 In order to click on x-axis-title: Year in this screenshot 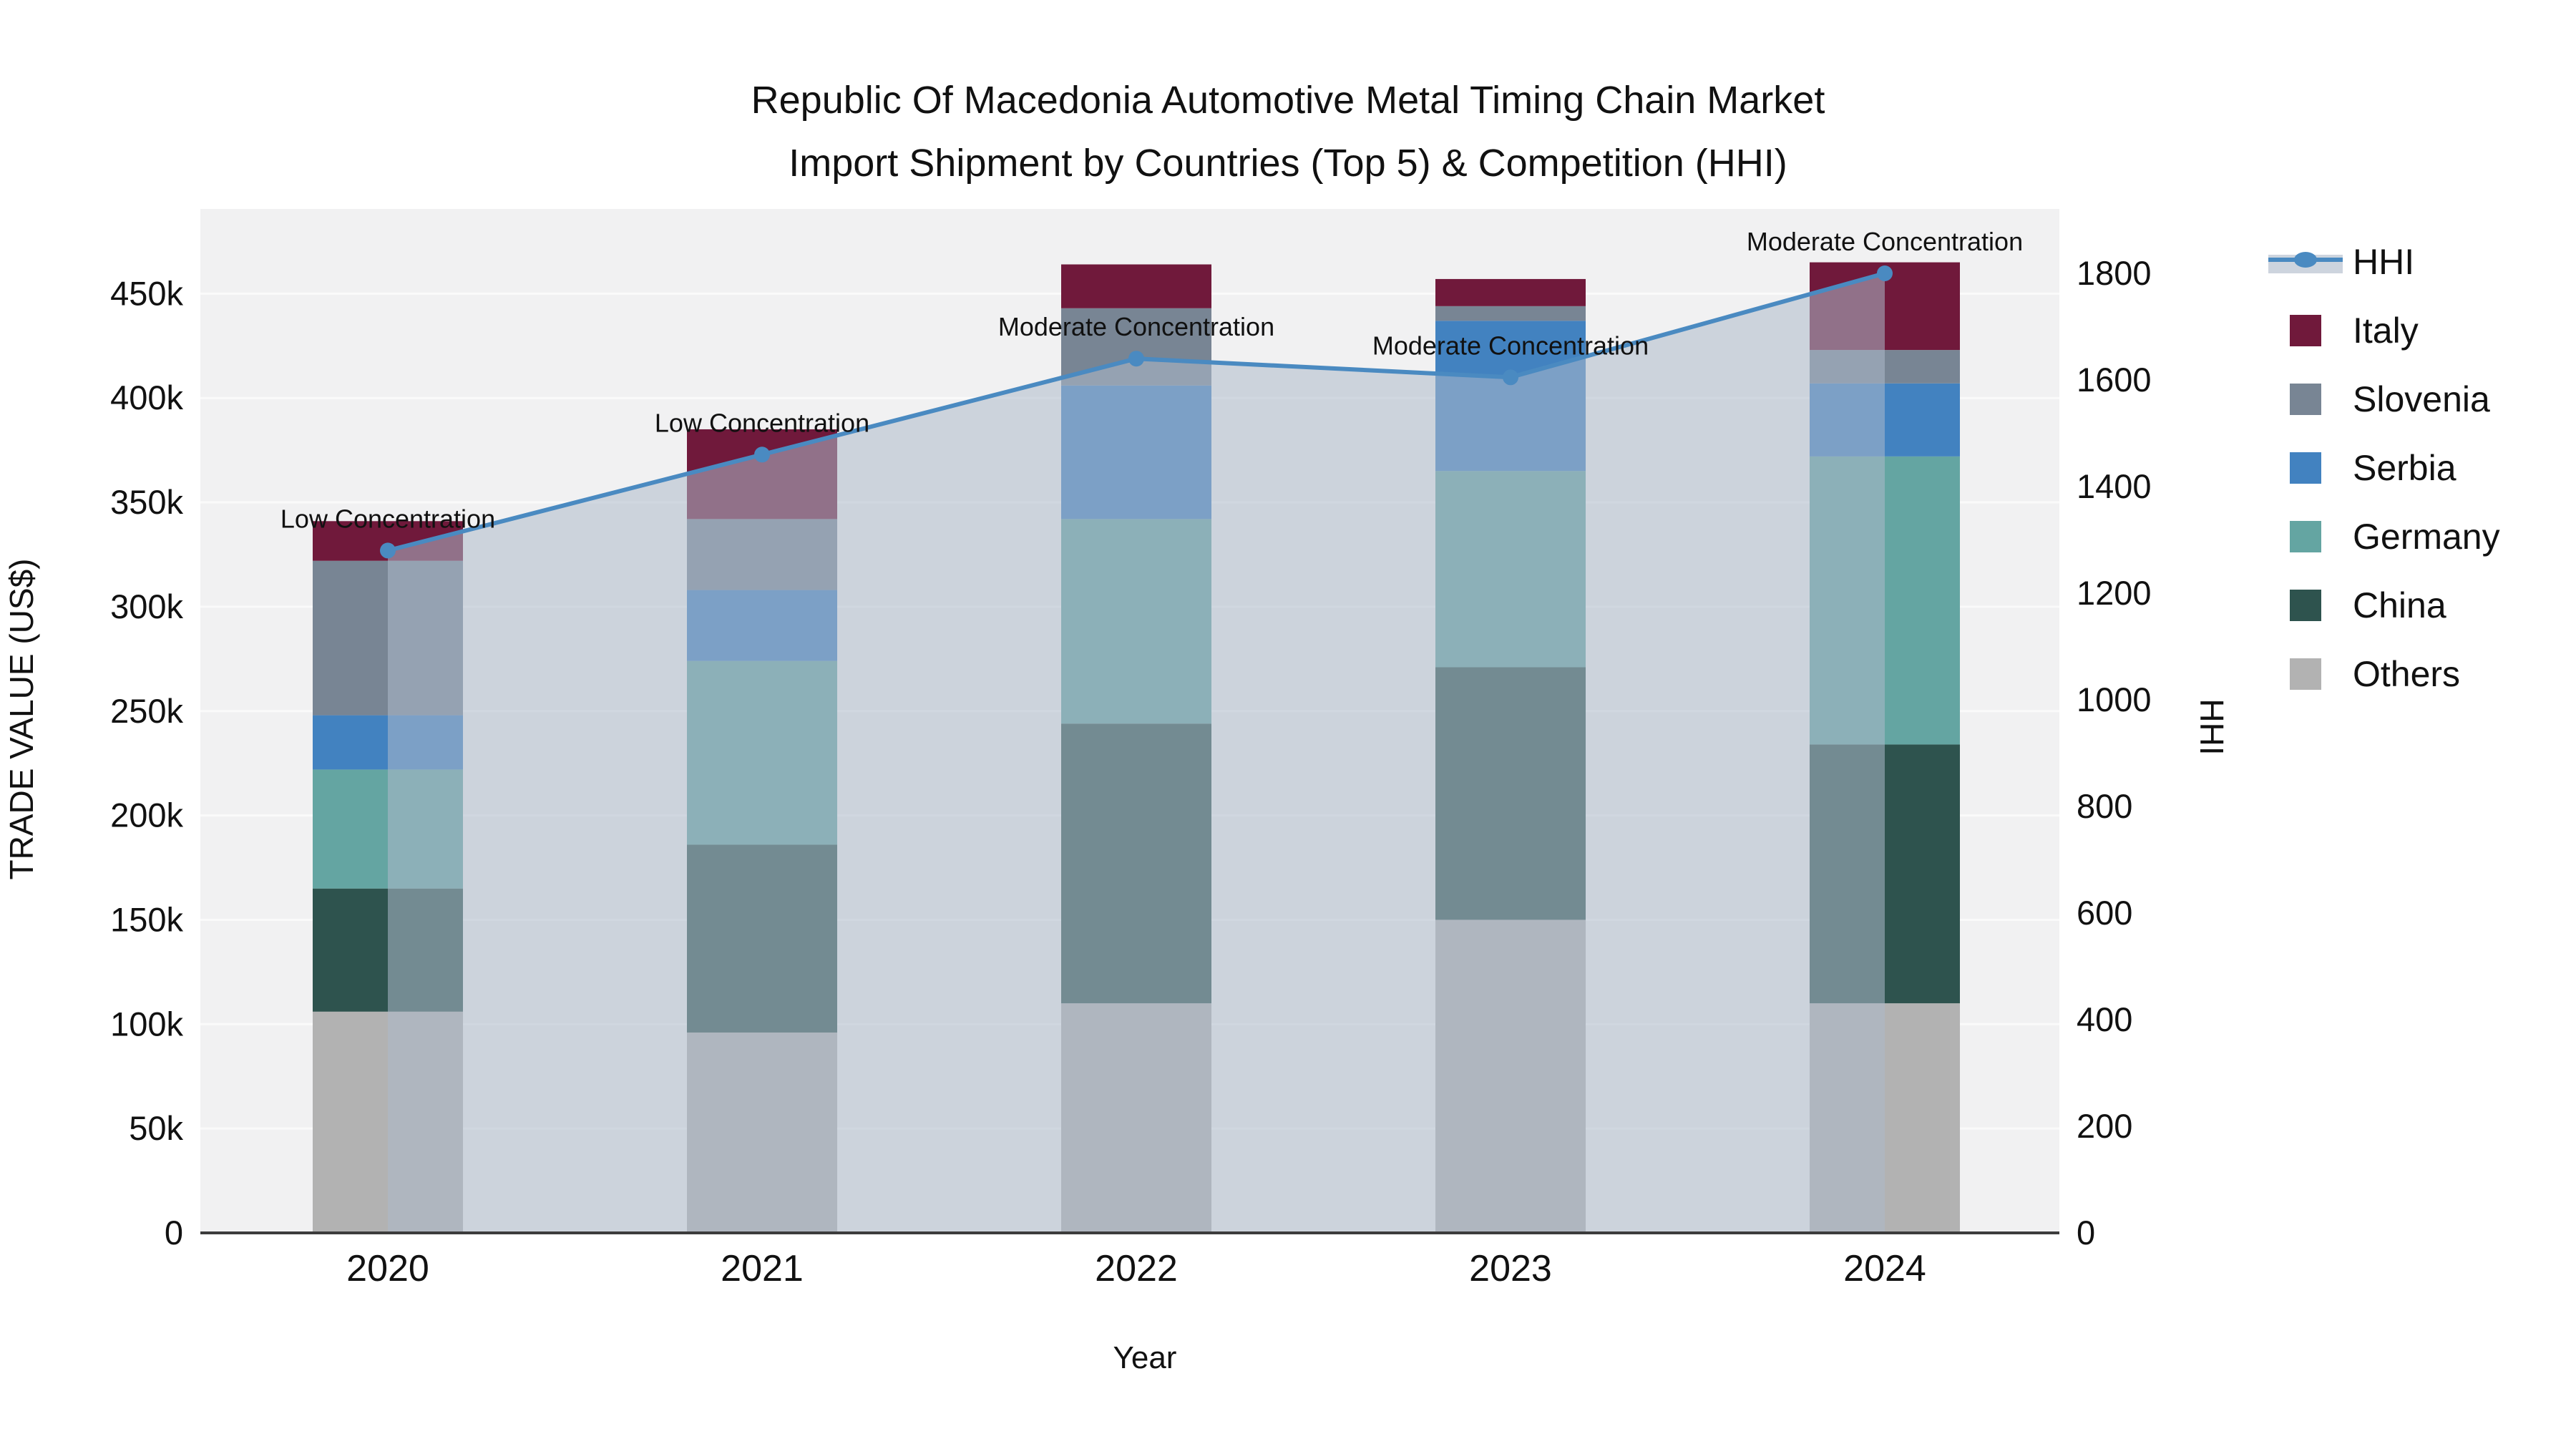, I will do `click(1145, 1357)`.